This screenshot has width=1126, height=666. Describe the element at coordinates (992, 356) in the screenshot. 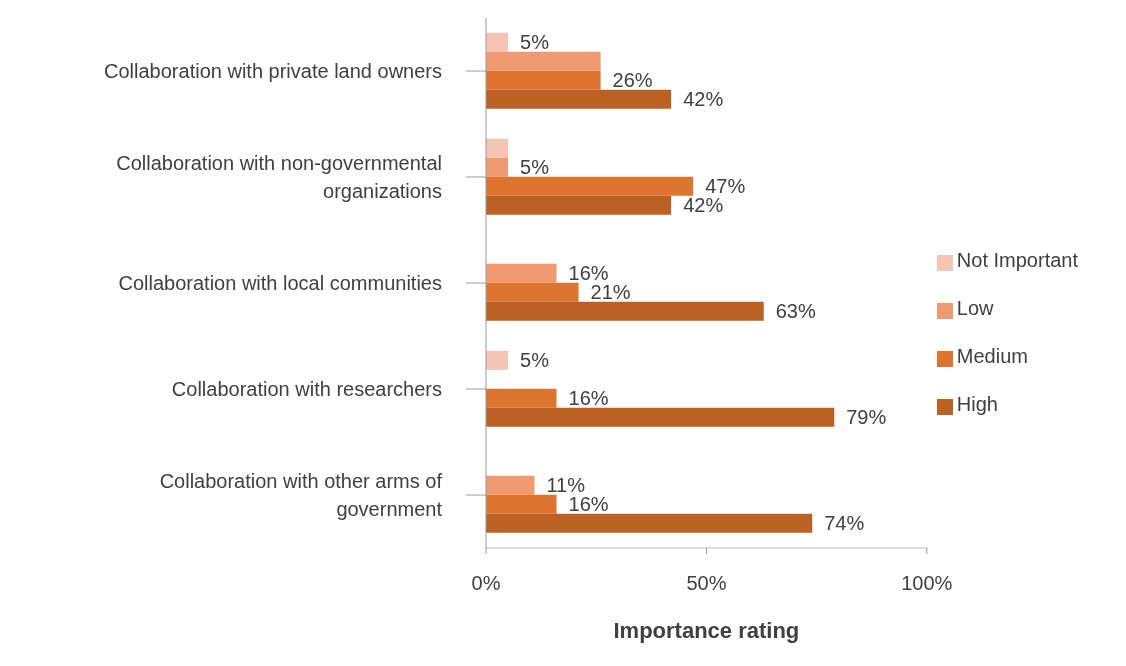

I see `legend-label: Medium` at that location.